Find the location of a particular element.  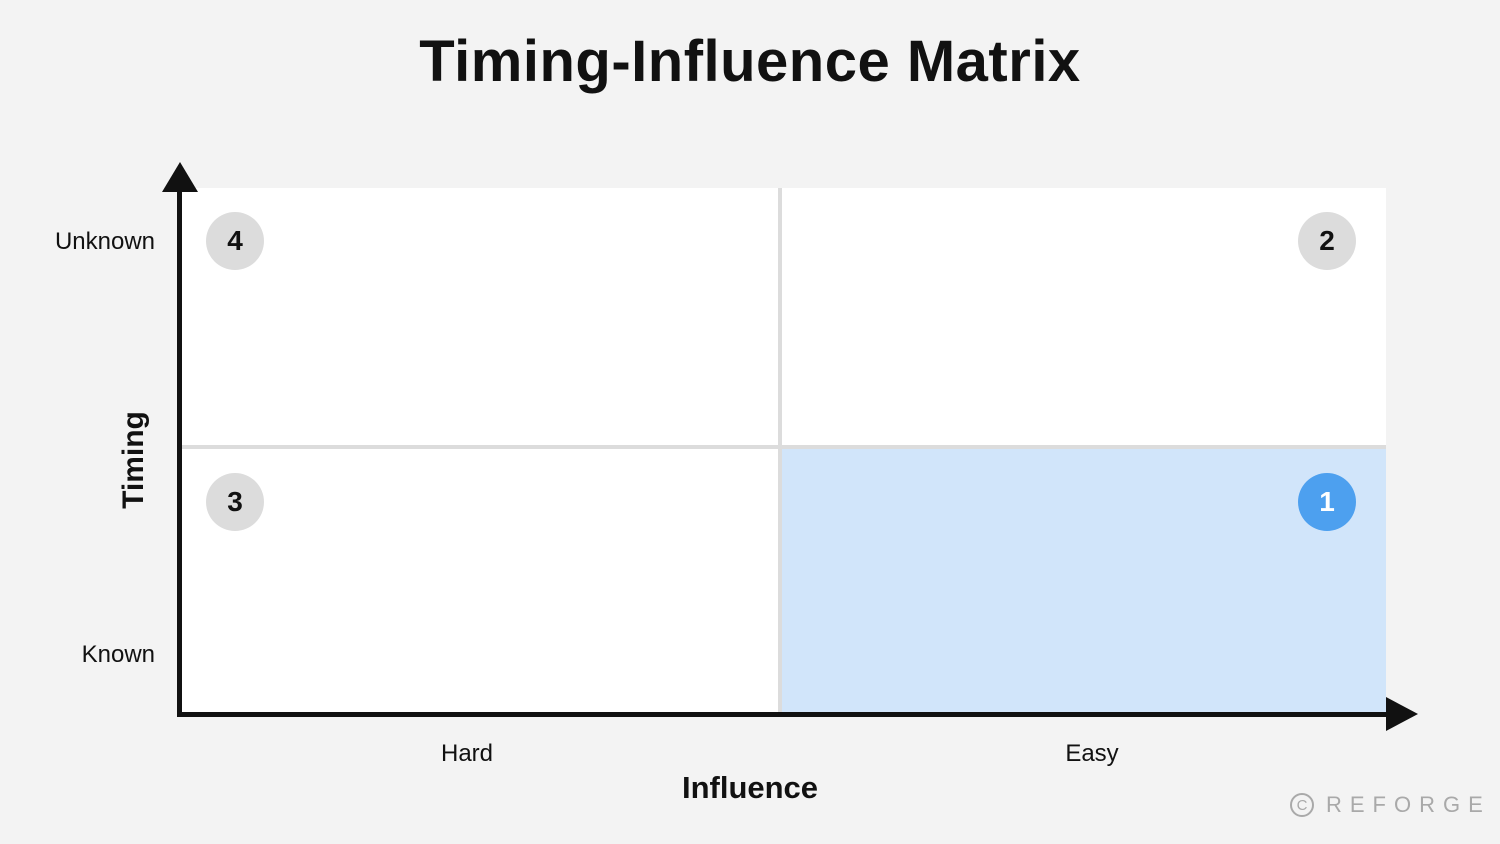

quadrant-badge-3: 3 is located at coordinates (235, 502).